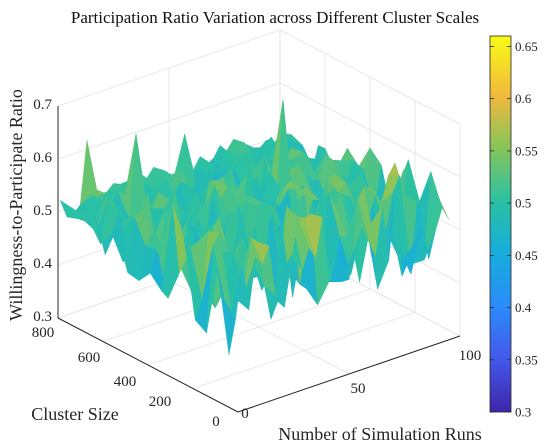 The image size is (550, 448). What do you see at coordinates (526, 255) in the screenshot?
I see `colorbar-tick-label: 0.45` at bounding box center [526, 255].